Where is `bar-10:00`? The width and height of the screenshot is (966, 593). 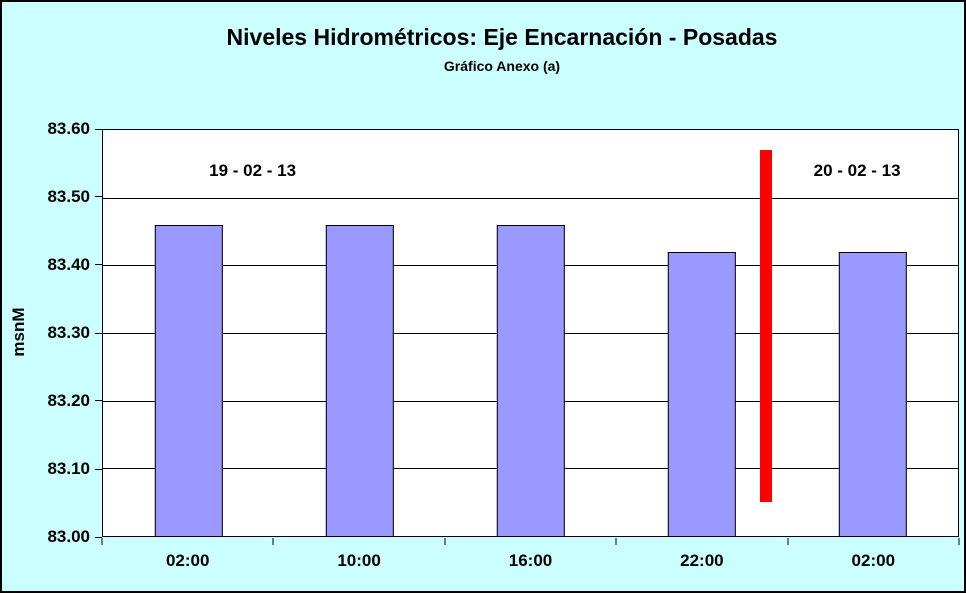 bar-10:00 is located at coordinates (359, 380).